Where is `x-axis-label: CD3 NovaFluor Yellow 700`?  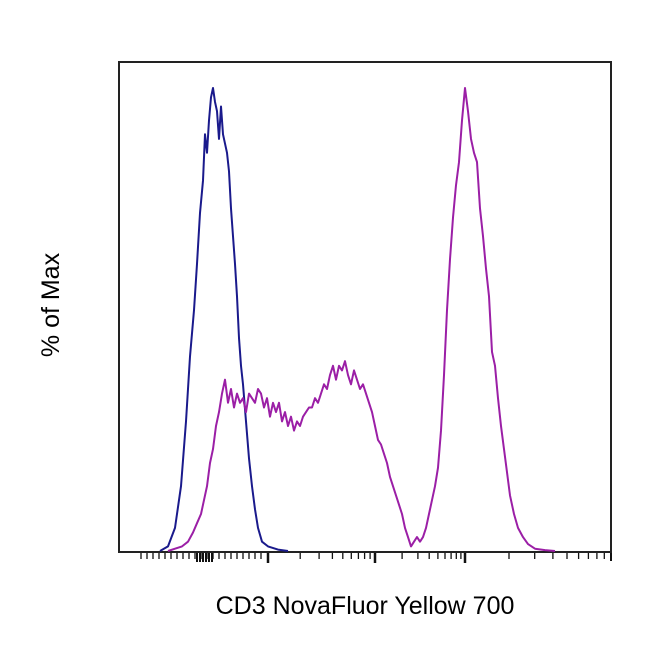 x-axis-label: CD3 NovaFluor Yellow 700 is located at coordinates (365, 606).